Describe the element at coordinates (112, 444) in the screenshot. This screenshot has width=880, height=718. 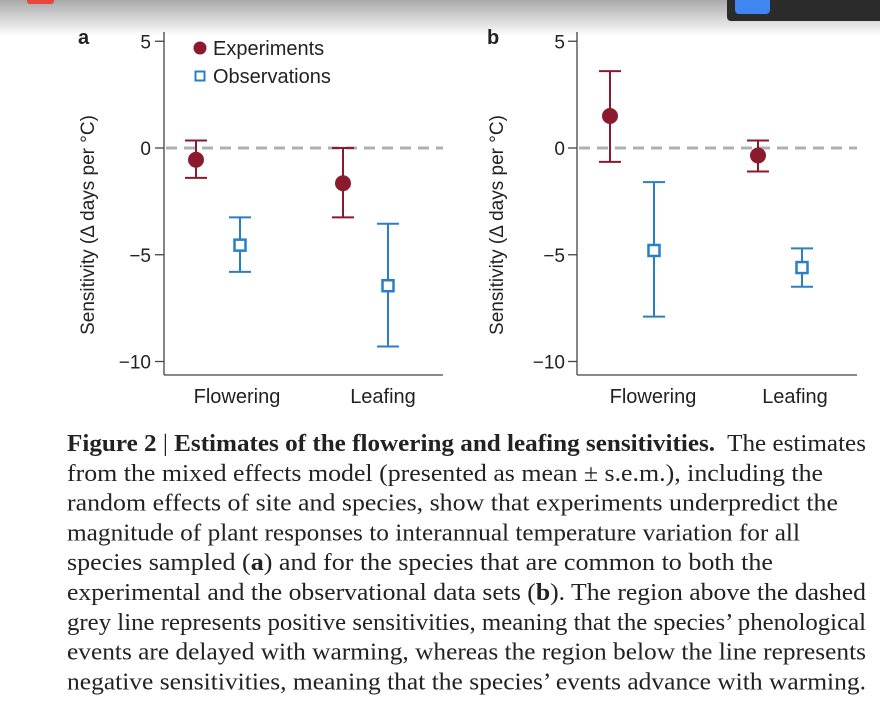
I see `caption-bold-text: Figure 2` at that location.